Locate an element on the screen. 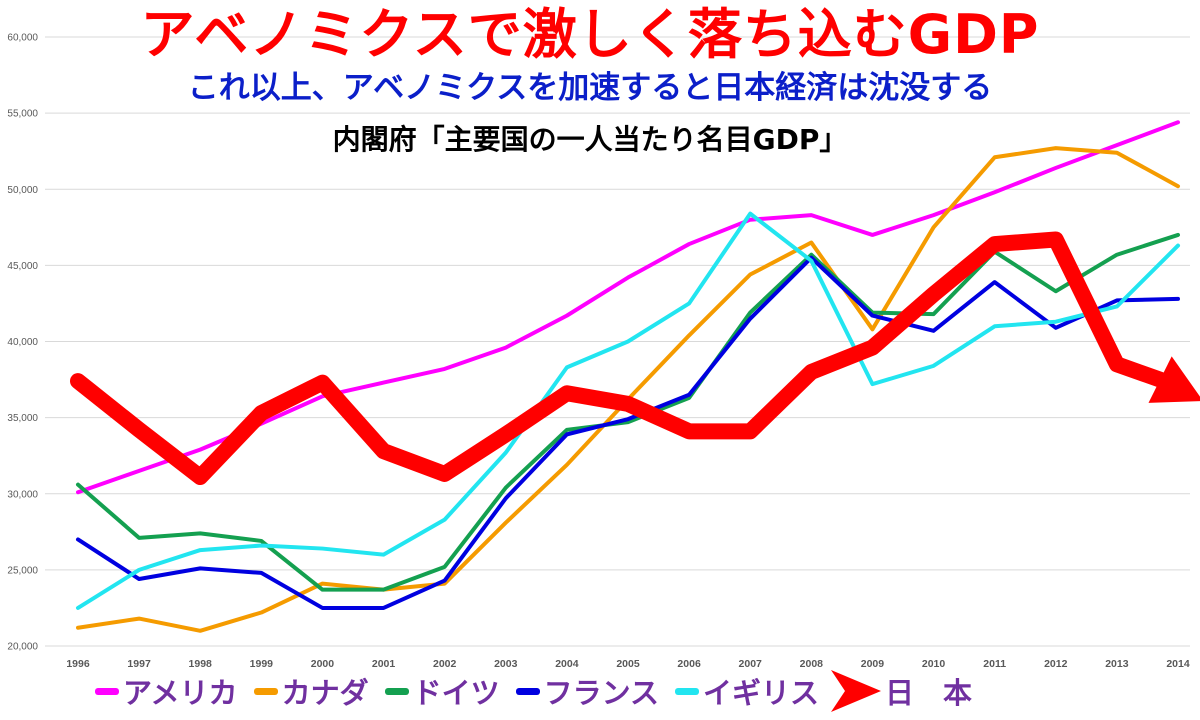 Image resolution: width=1200 pixels, height=720 pixels. x-tick-label: 2004 is located at coordinates (567, 664).